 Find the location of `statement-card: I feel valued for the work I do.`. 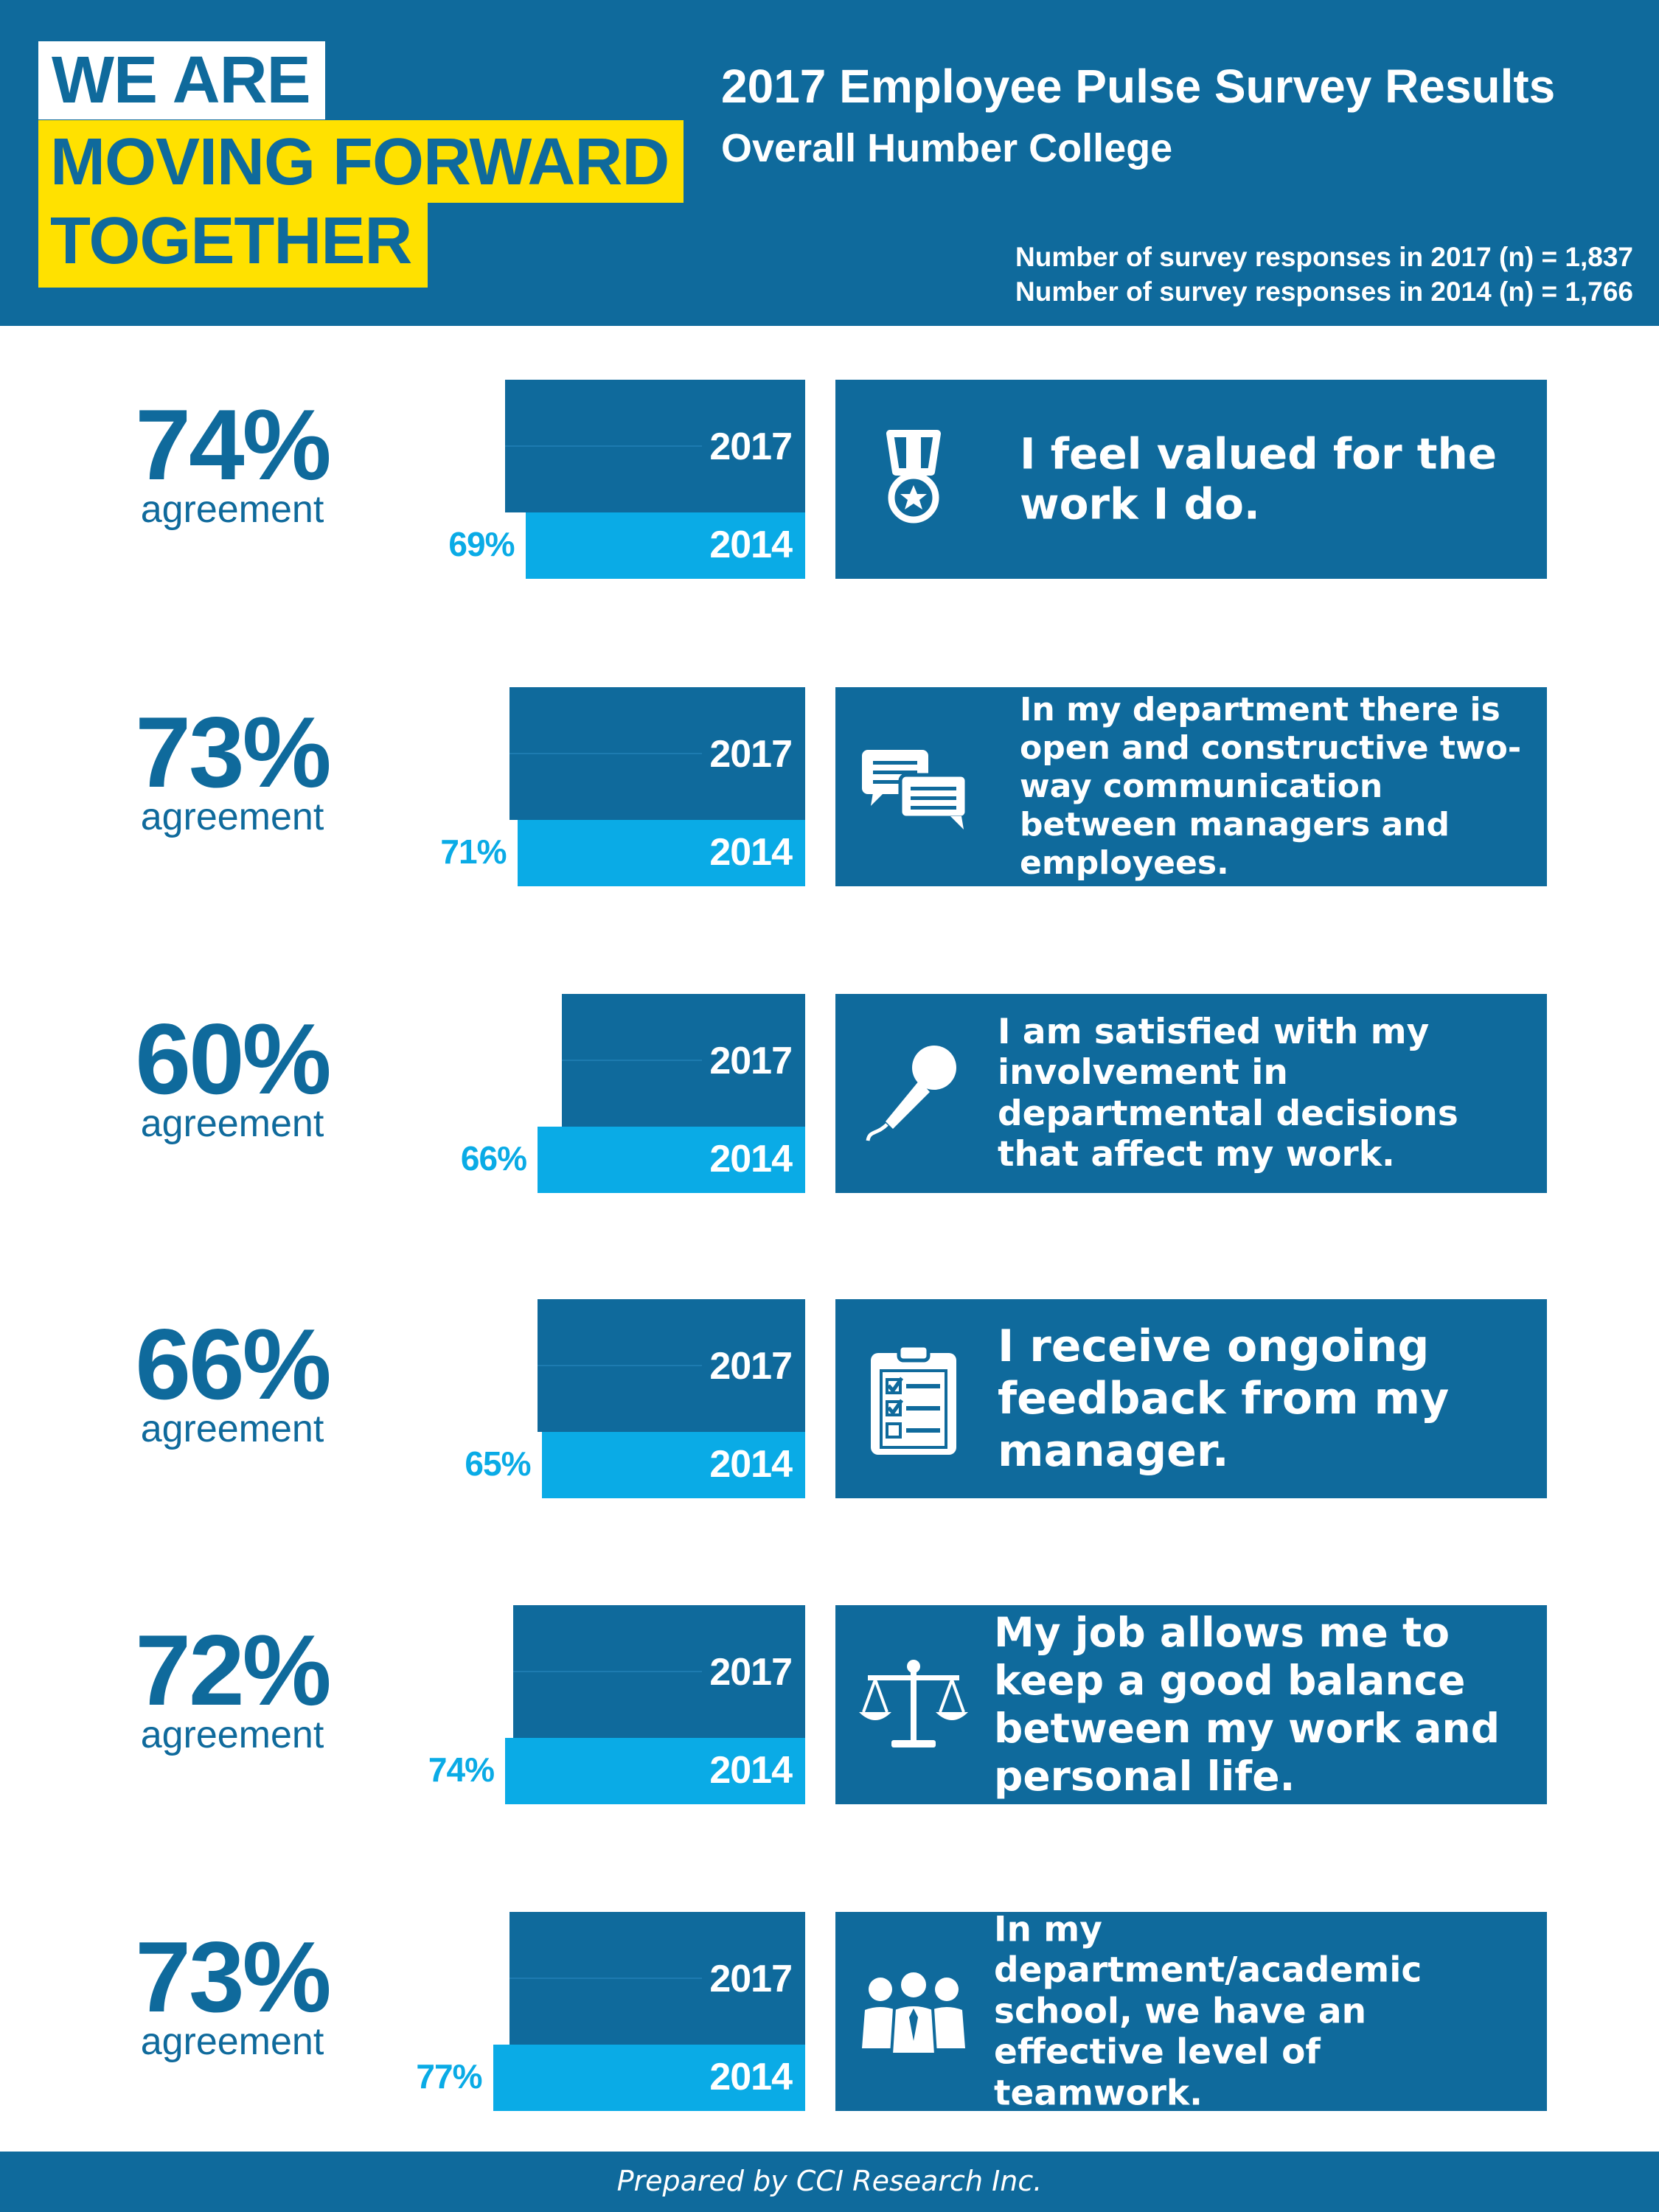

statement-card: I feel valued for the work I do. is located at coordinates (1191, 479).